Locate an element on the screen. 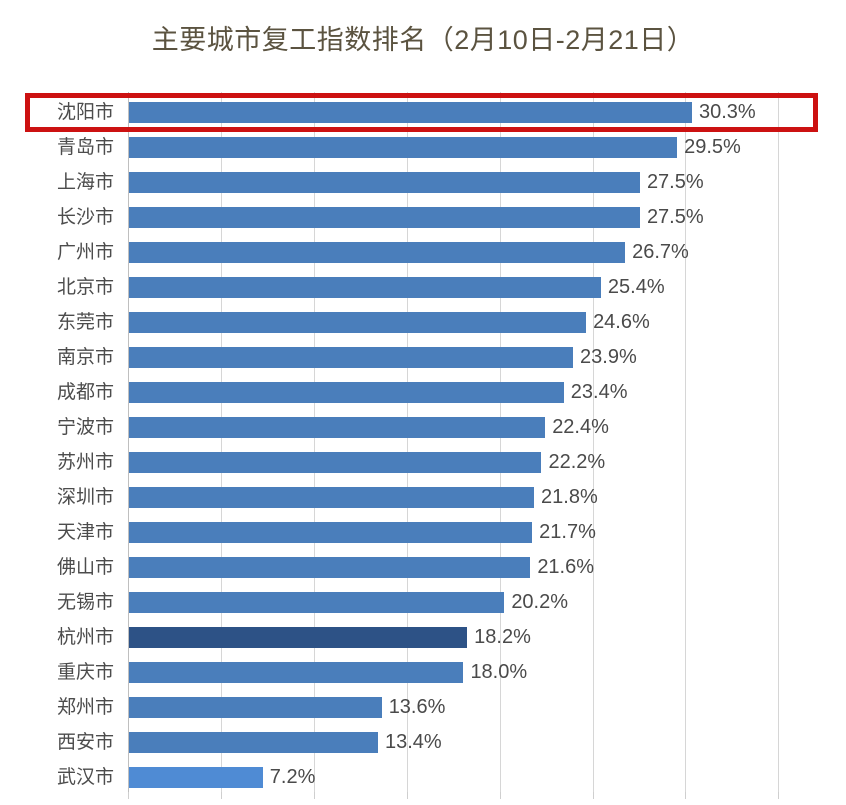 The image size is (846, 805). bar-container: 7.2% is located at coordinates (222, 777).